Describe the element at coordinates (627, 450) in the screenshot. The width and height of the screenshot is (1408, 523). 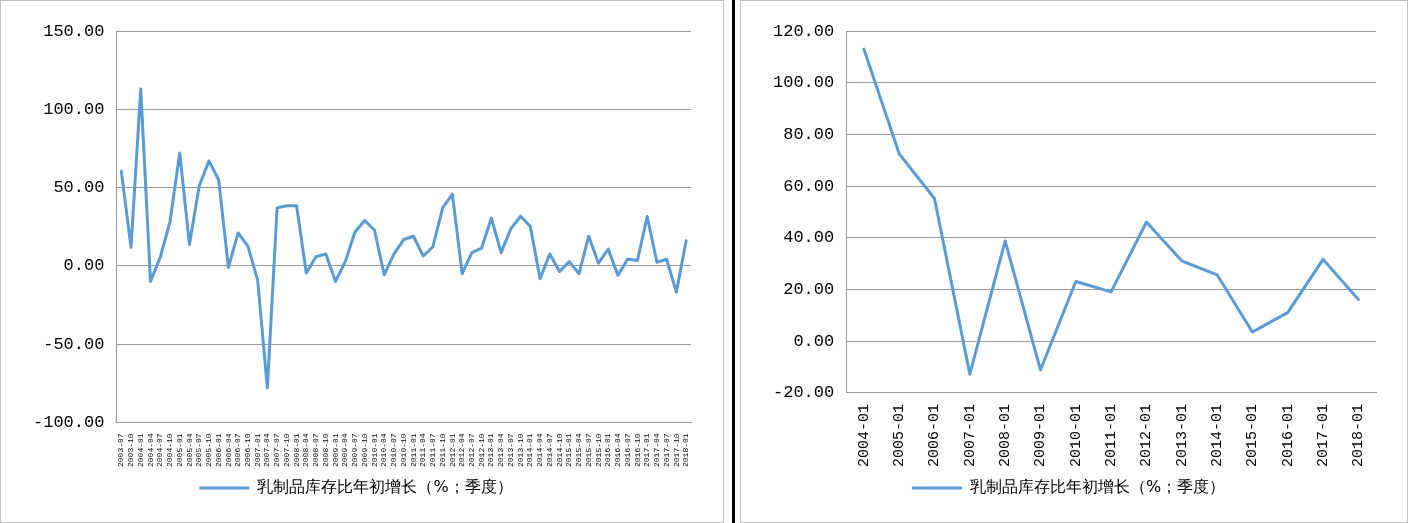
I see `x-tick-label: 2016-07` at that location.